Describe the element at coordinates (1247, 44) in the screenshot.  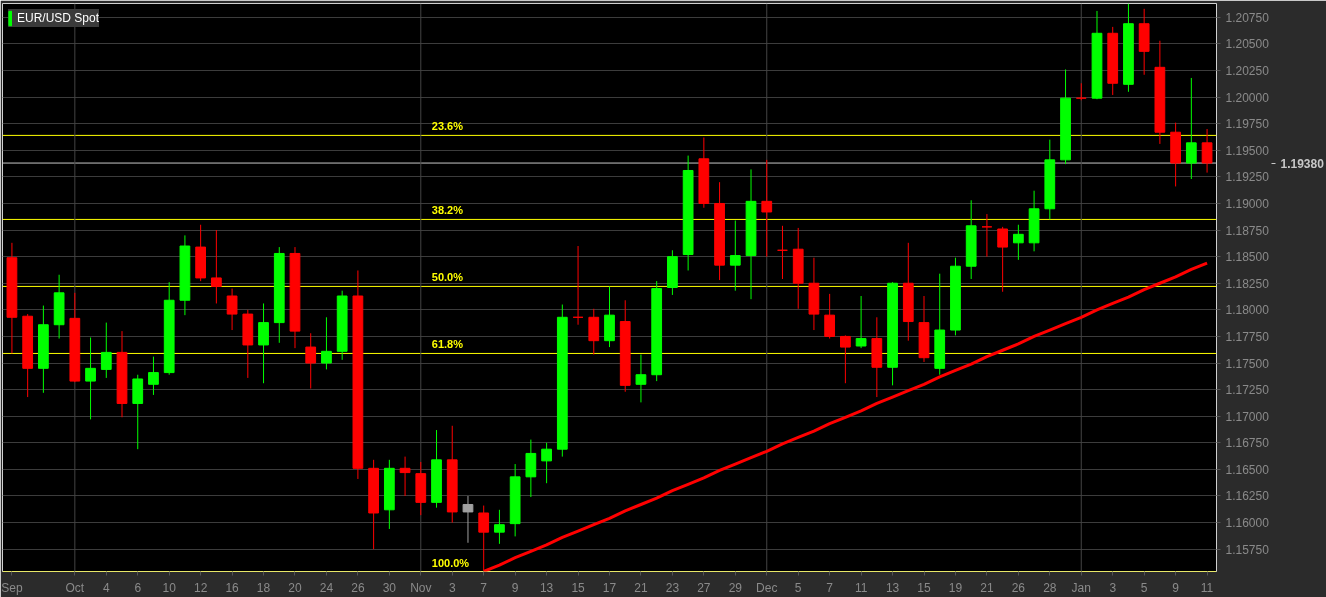
I see `y-tick-label: 1.20500` at that location.